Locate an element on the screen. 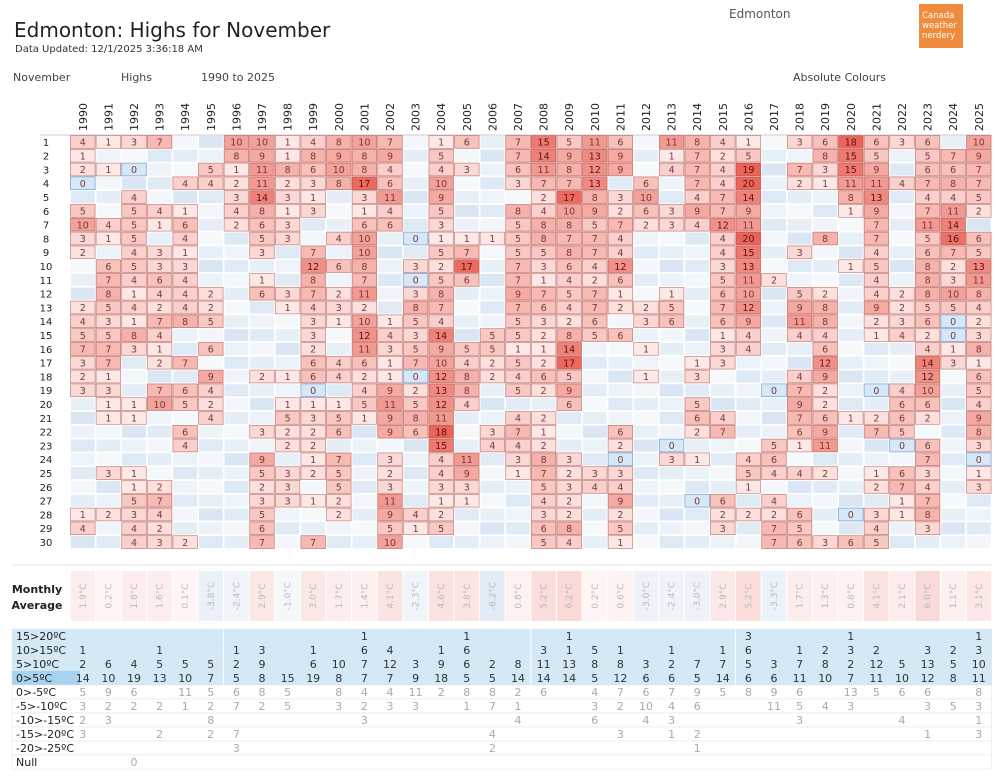  year-label: 2021 is located at coordinates (876, 117).